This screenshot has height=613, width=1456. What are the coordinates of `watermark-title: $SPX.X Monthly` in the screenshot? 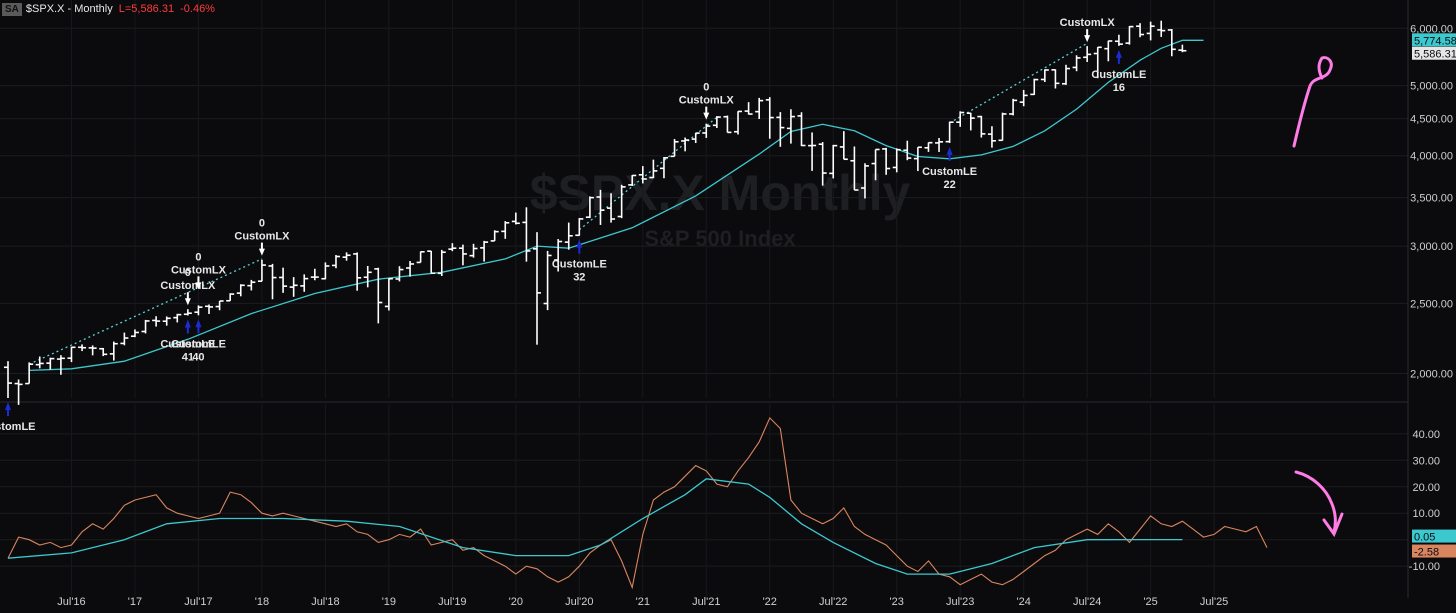 It's located at (720, 193).